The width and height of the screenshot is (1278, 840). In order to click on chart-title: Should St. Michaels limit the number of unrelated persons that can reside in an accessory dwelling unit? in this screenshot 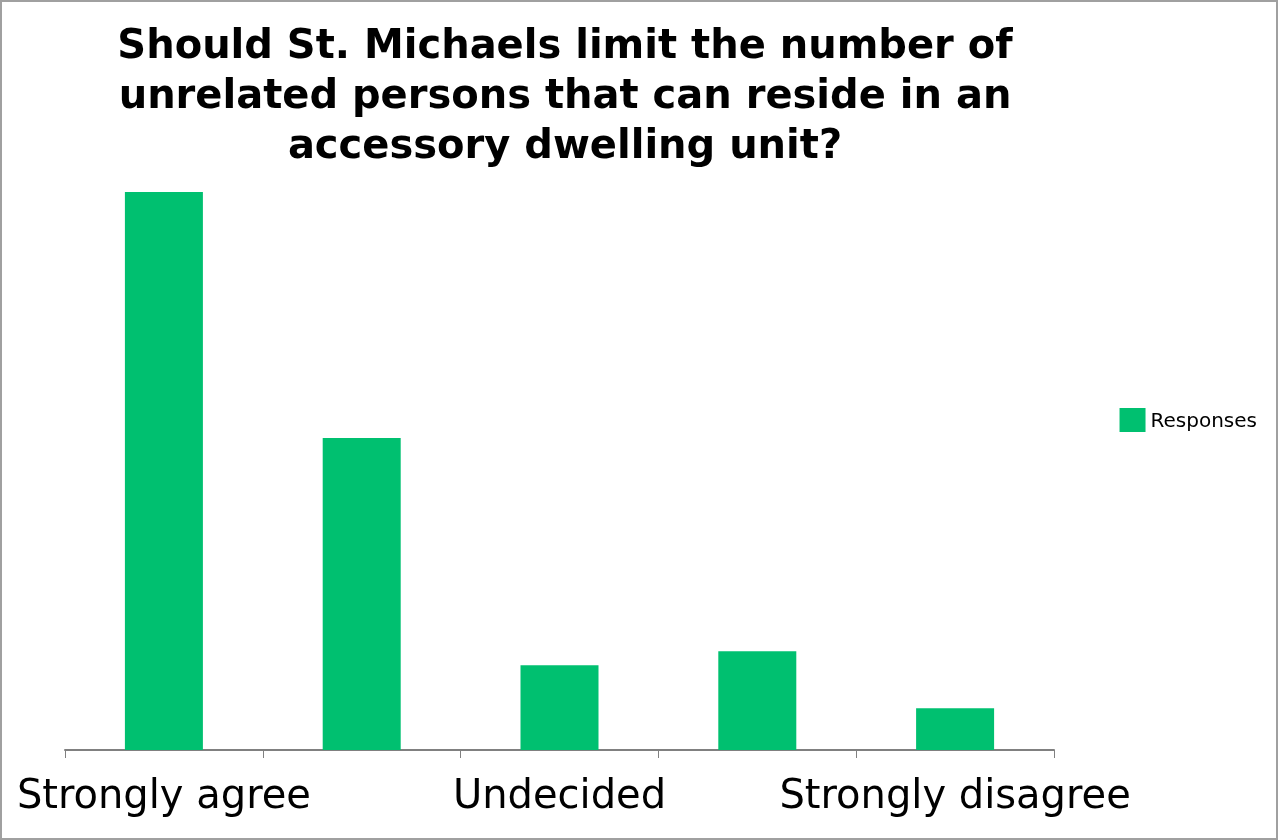, I will do `click(565, 94)`.